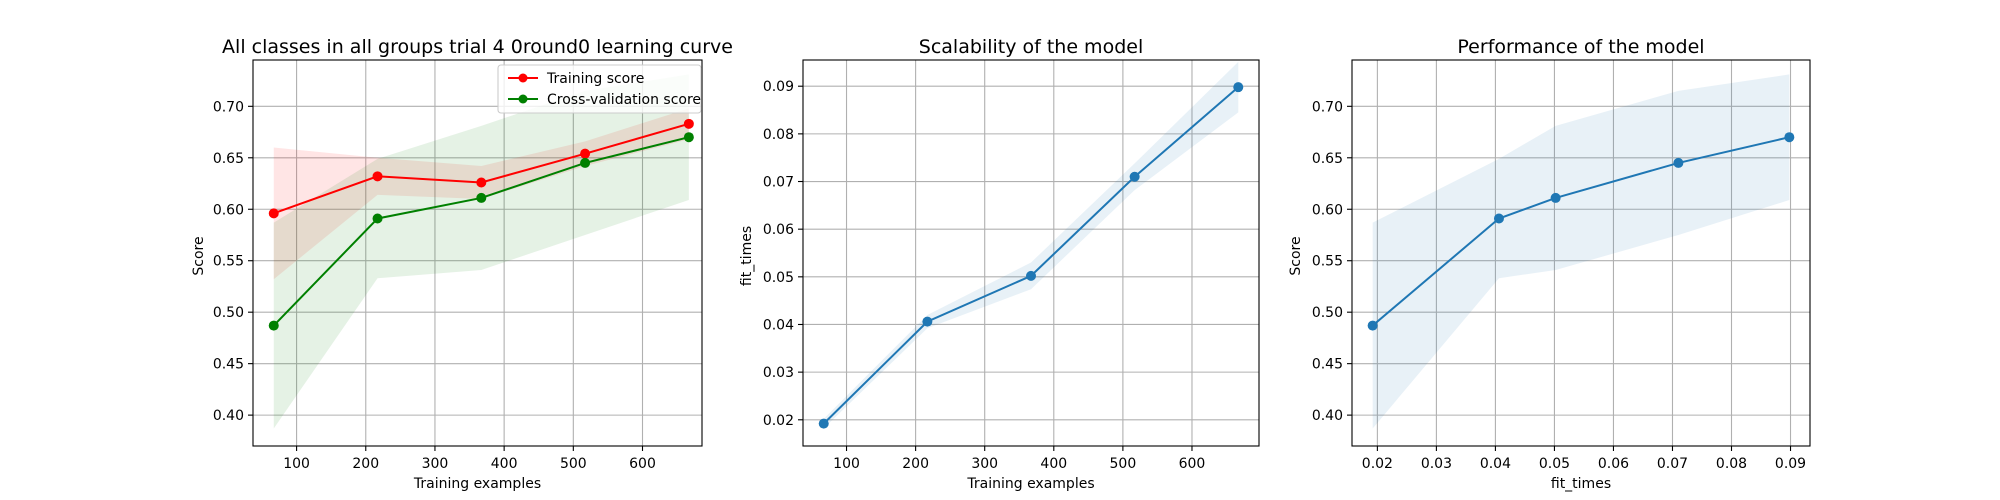 This screenshot has width=2000, height=500. Describe the element at coordinates (778, 183) in the screenshot. I see `y-tick-label: 0.07` at that location.